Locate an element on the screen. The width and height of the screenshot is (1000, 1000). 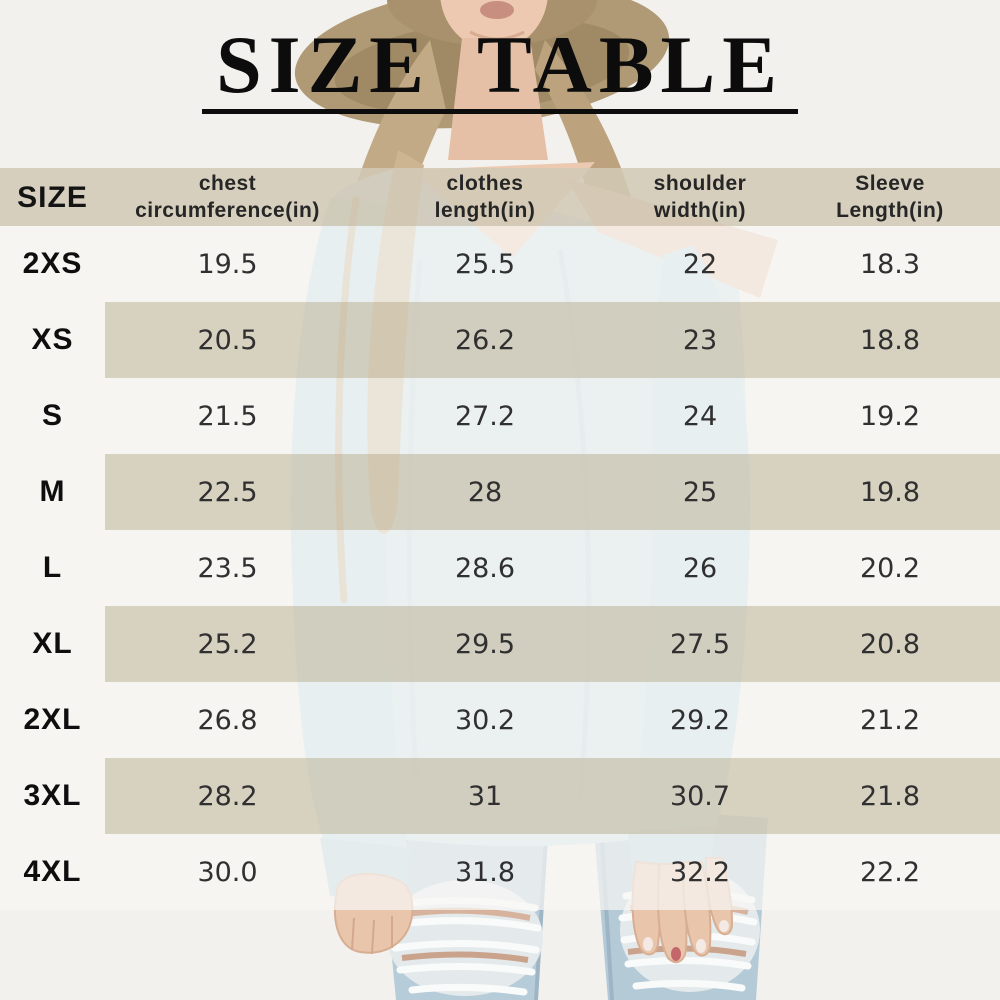
table-row: XS 20.5 26.2 23 18.8 is located at coordinates (500, 340).